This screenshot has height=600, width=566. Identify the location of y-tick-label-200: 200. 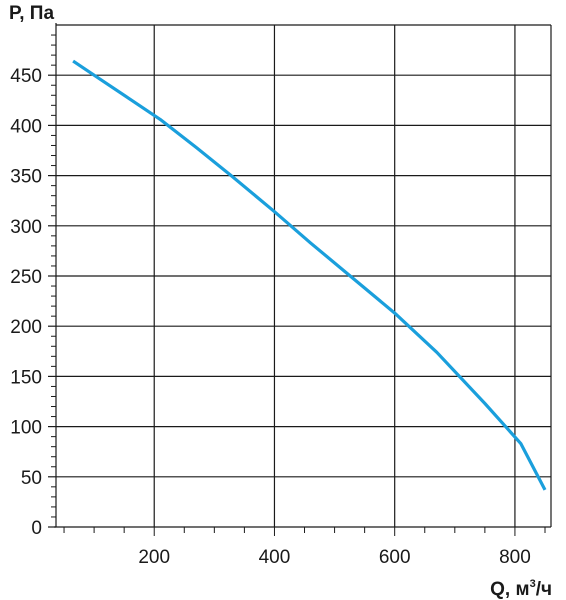
(26, 327).